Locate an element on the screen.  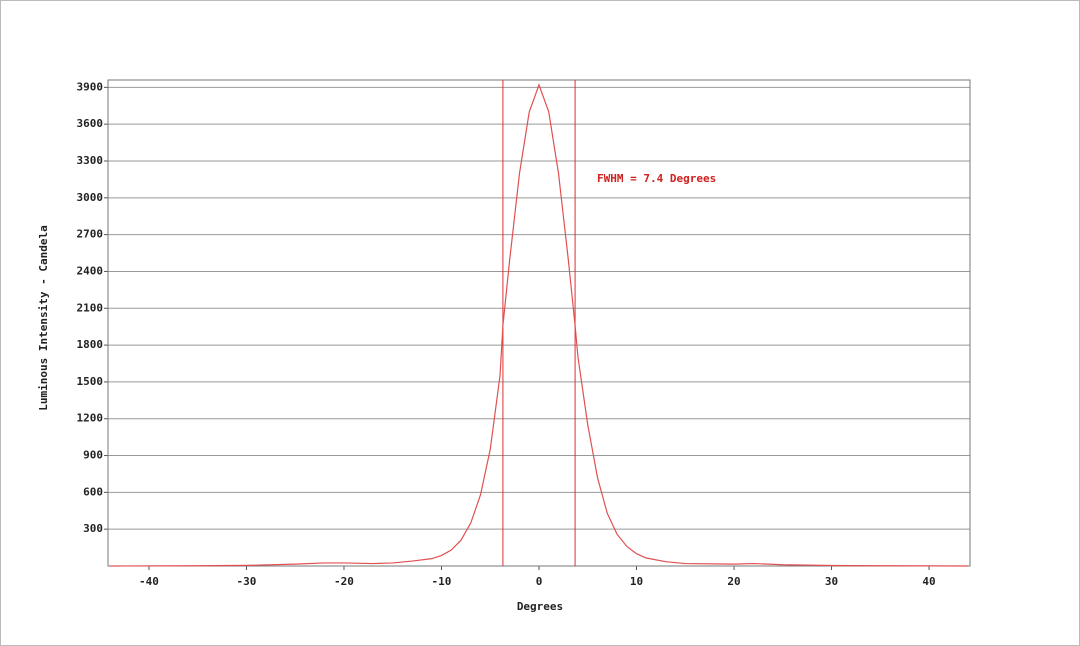
x-tick-label: 0 is located at coordinates (539, 581).